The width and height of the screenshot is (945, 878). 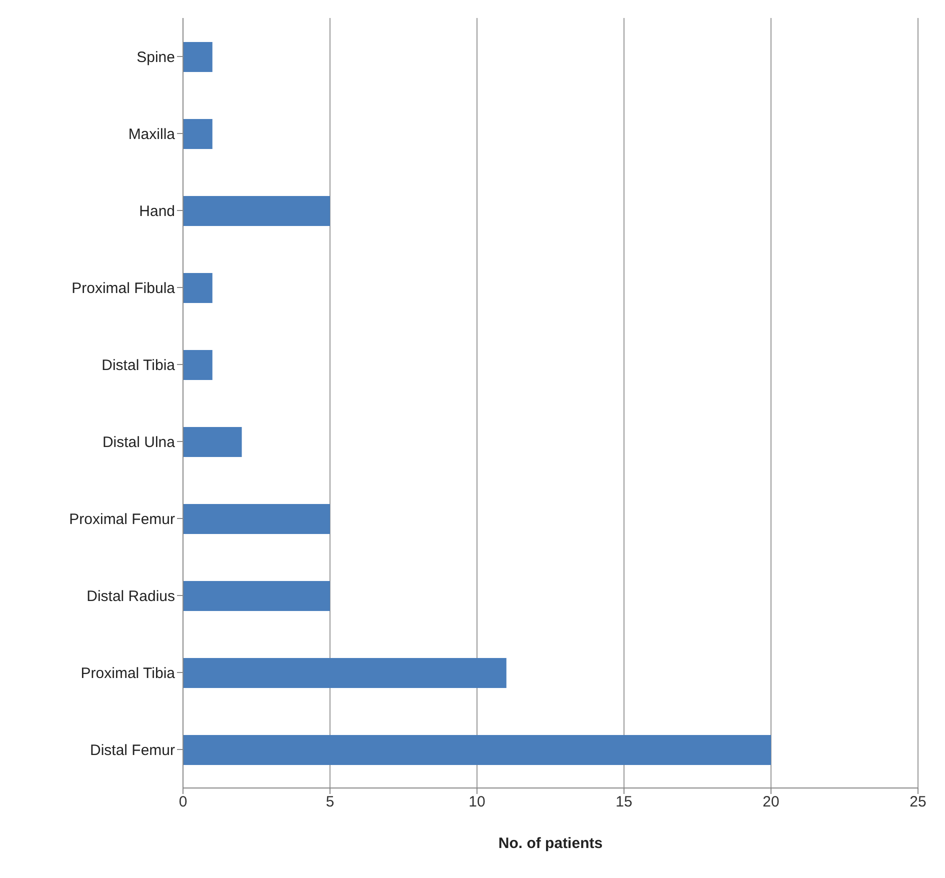 I want to click on y-tick-label: Maxilla, so click(x=152, y=134).